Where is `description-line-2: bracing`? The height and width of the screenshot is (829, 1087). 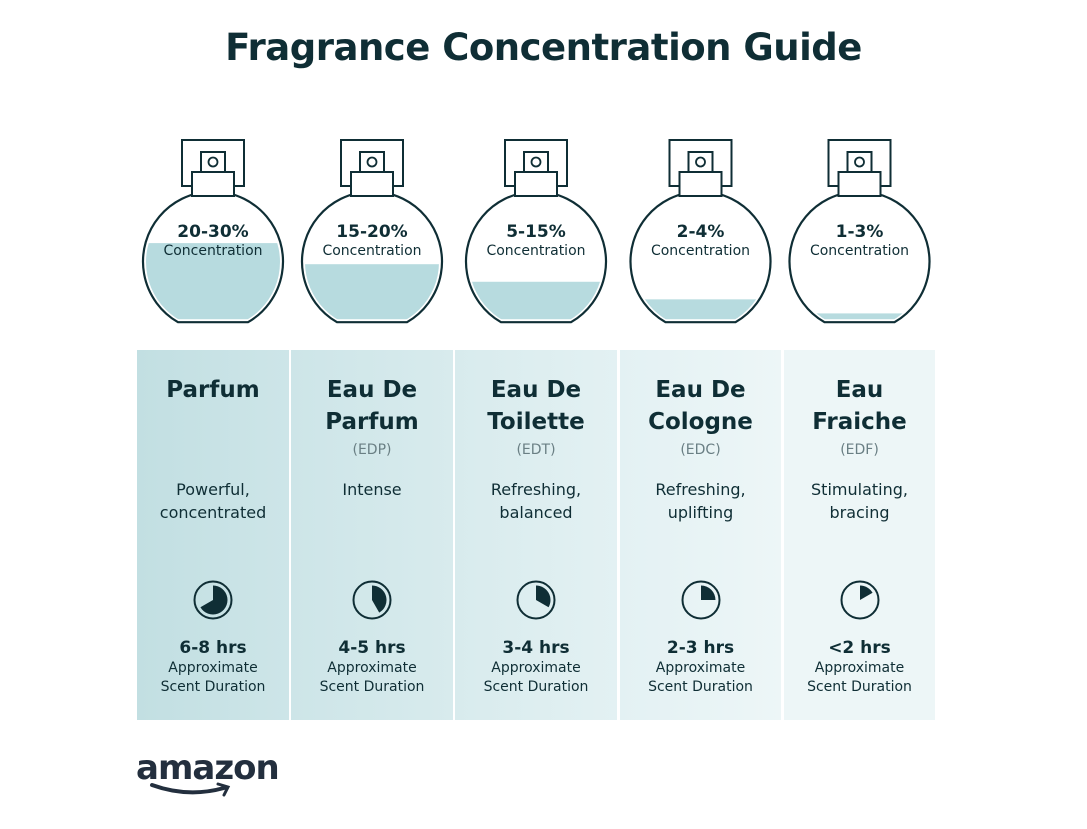 description-line-2: bracing is located at coordinates (859, 512).